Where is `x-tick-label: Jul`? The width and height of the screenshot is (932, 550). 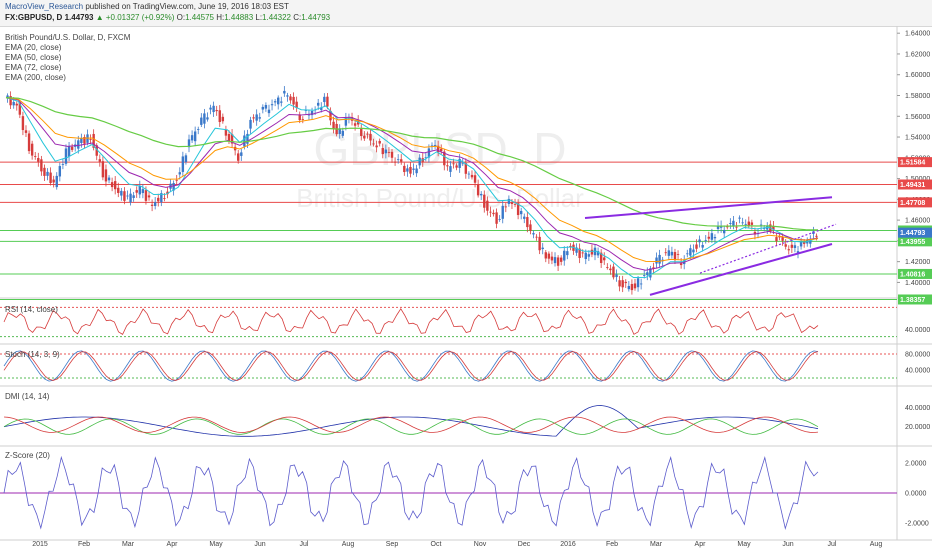
x-tick-label: Jul is located at coordinates (832, 544).